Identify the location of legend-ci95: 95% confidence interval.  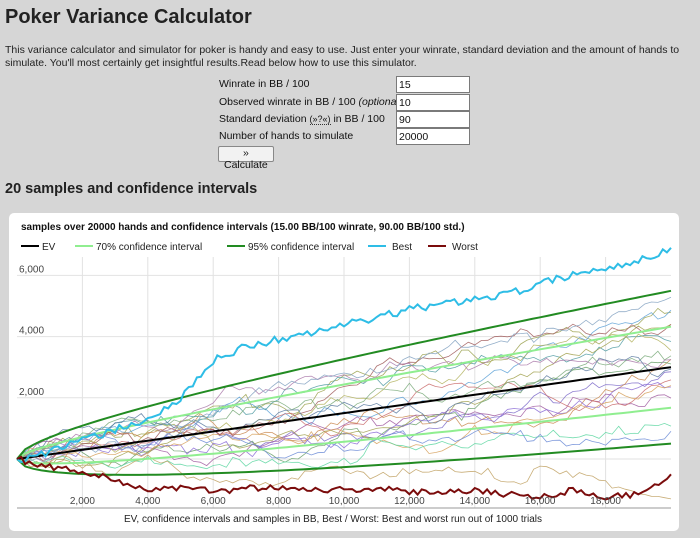
(301, 247).